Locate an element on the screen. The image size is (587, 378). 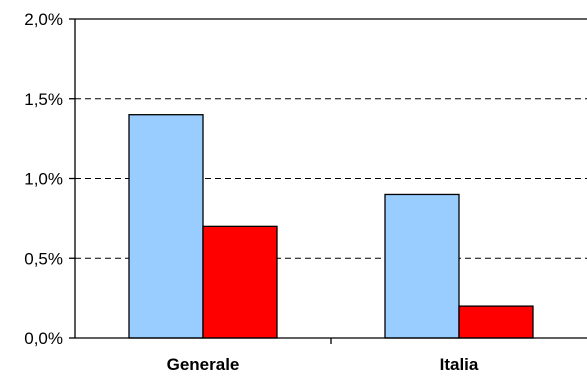
y-tick-label-0: 0,0% is located at coordinates (43, 338).